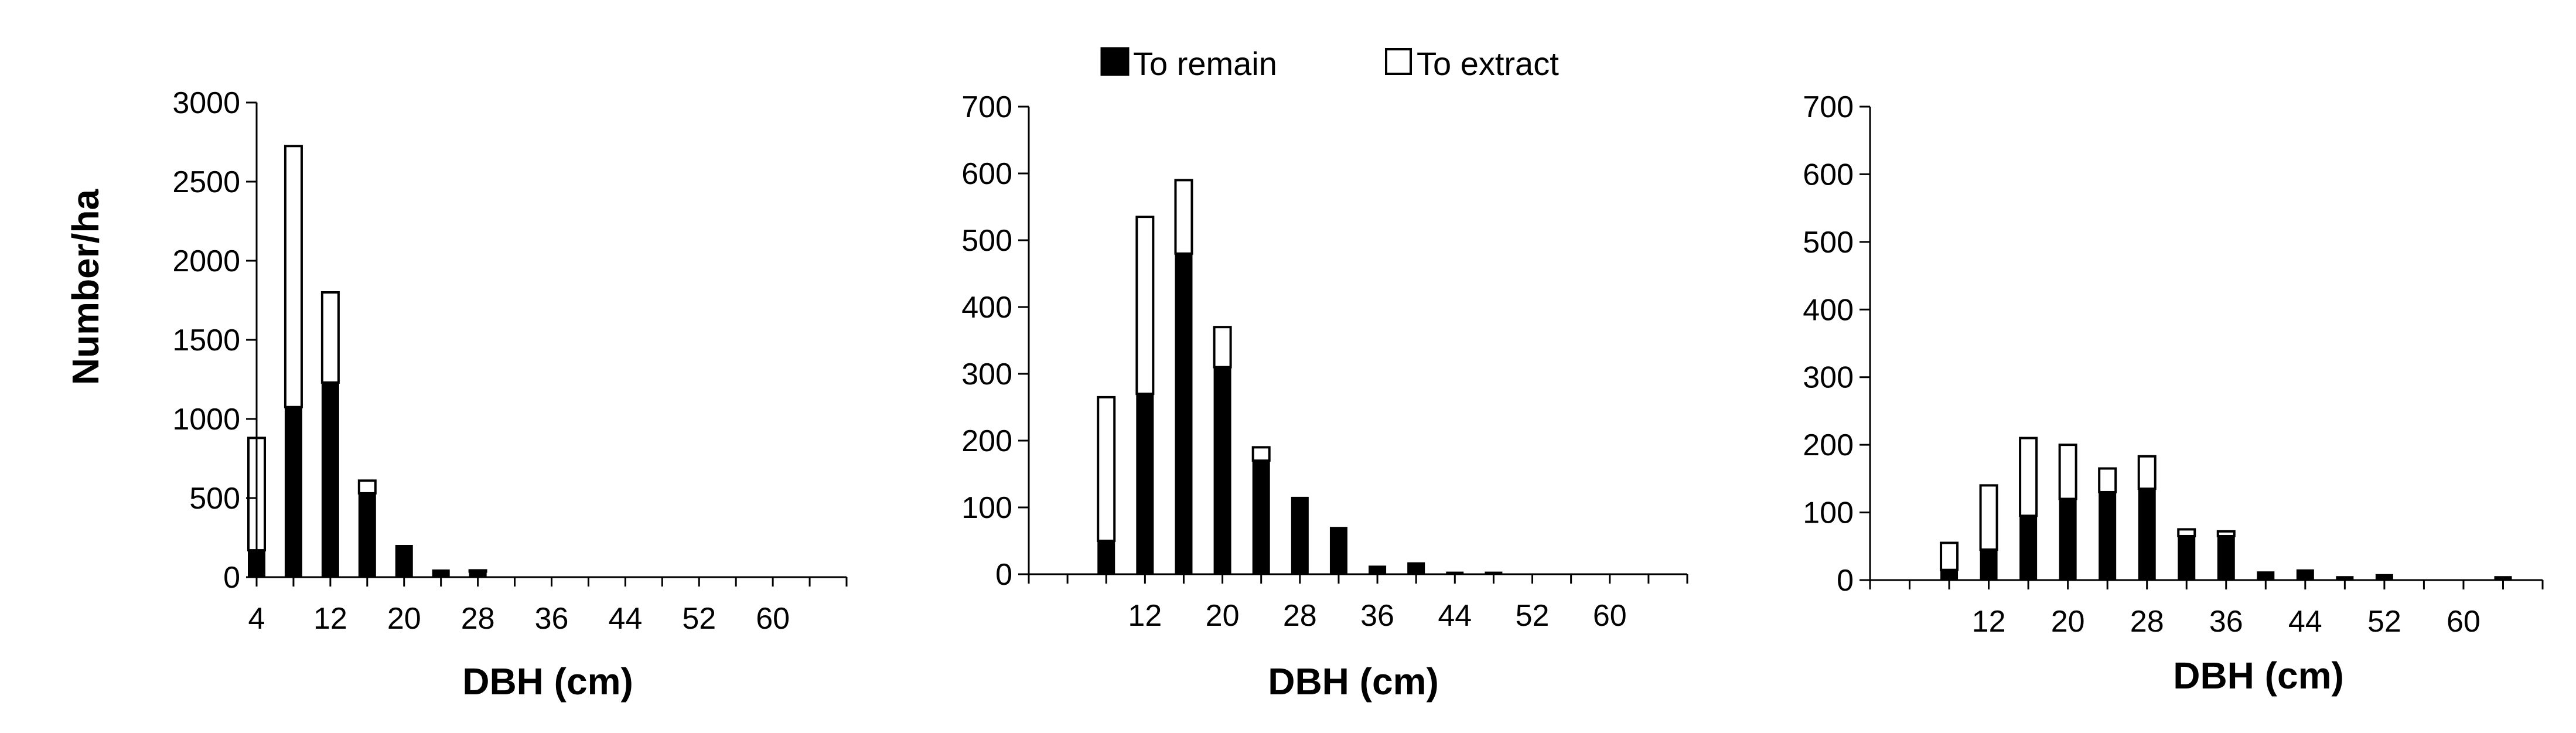  I want to click on legend-item-to-extract: To extract, so click(1472, 63).